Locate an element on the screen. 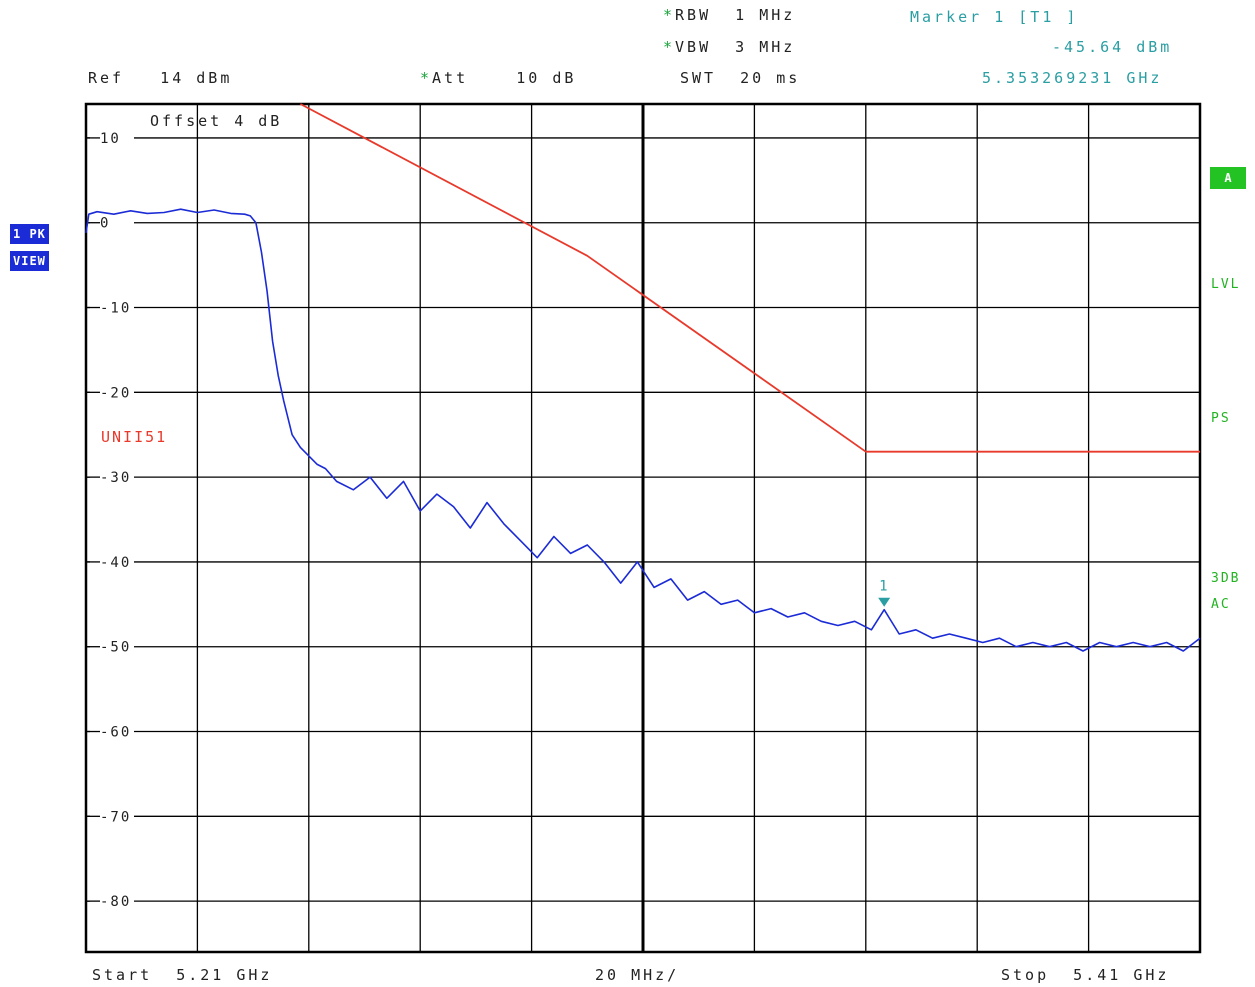  start-frequency-label: Start 5.21 GHz is located at coordinates (182, 975).